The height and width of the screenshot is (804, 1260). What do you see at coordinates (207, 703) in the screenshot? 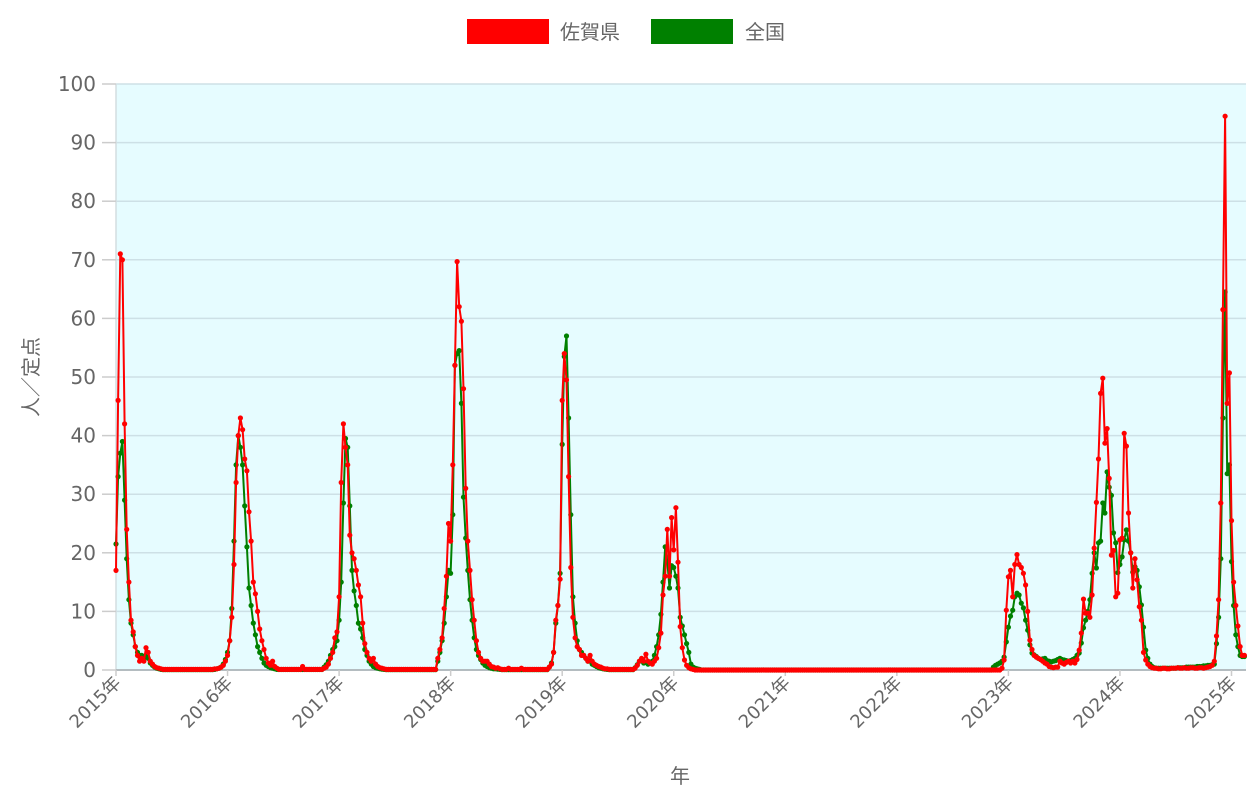
I see `x-tick-label: 2016年` at bounding box center [207, 703].